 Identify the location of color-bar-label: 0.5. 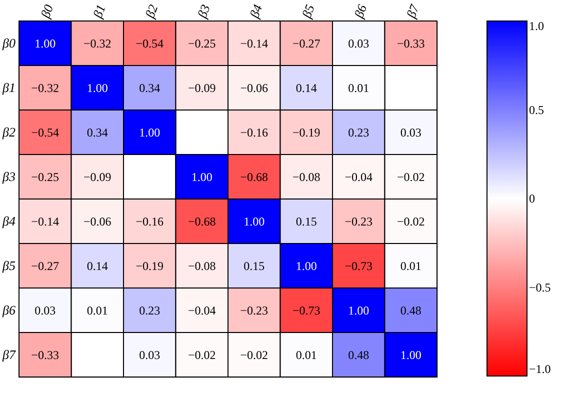
(536, 109).